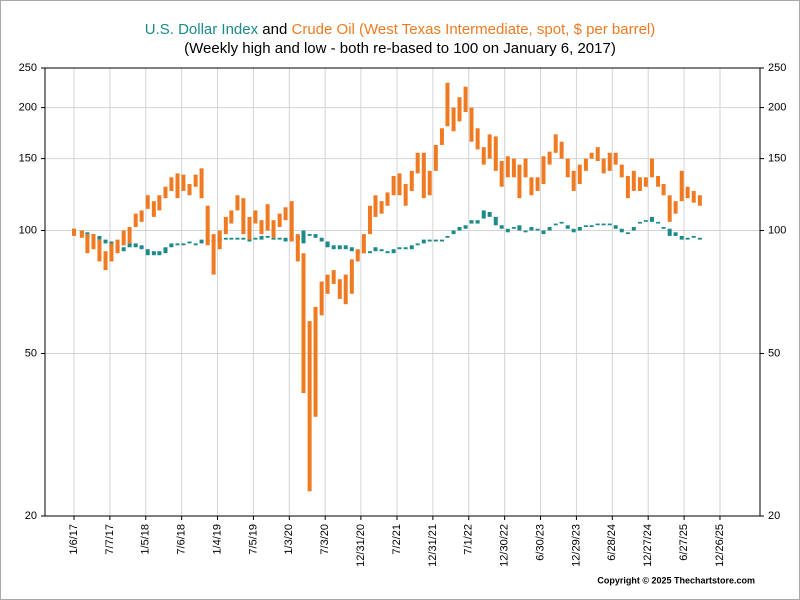 Image resolution: width=800 pixels, height=600 pixels. Describe the element at coordinates (576, 545) in the screenshot. I see `x-tick-label: 12/29/23` at that location.